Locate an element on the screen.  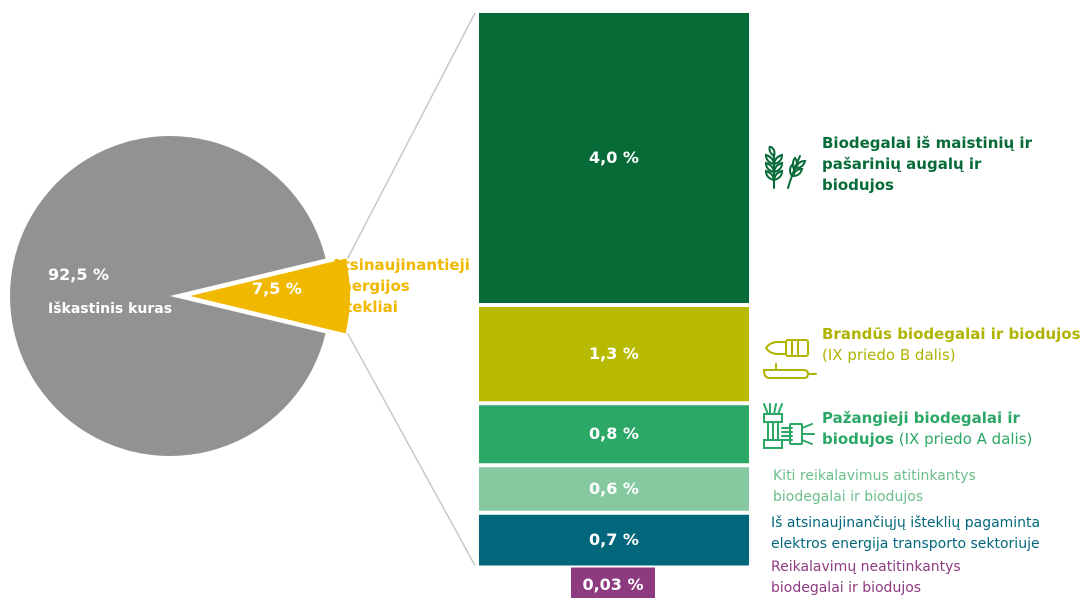
bar-value-label-0: 4,0 % is located at coordinates (614, 157).